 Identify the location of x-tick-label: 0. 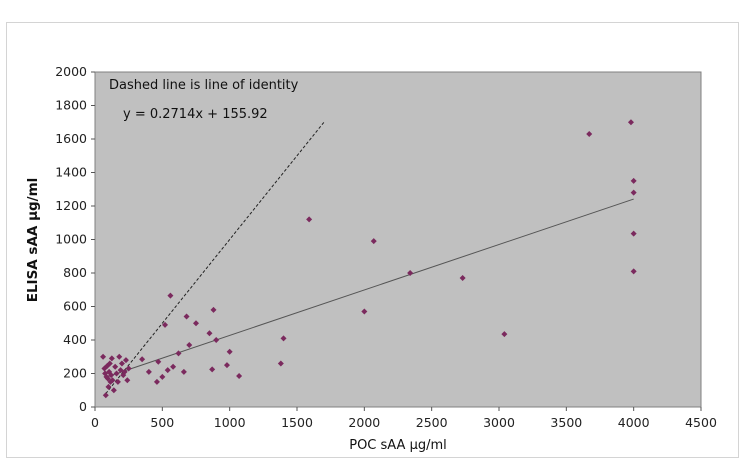
(95, 422).